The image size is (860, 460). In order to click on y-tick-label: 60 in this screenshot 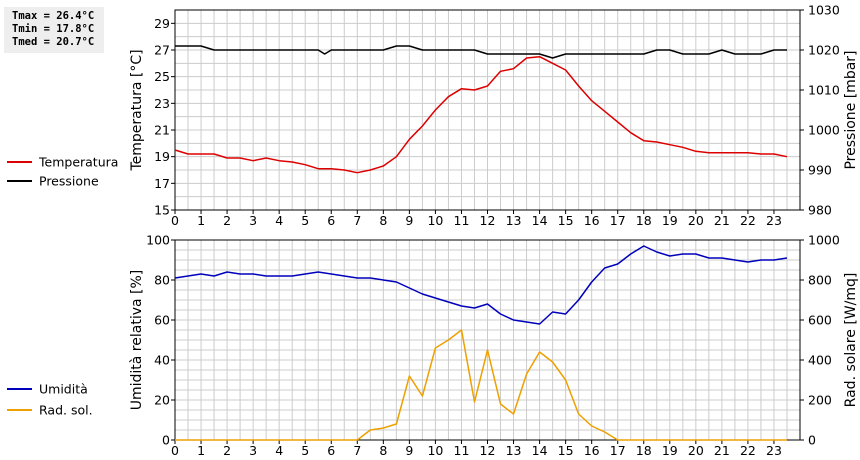, I will do `click(162, 320)`.